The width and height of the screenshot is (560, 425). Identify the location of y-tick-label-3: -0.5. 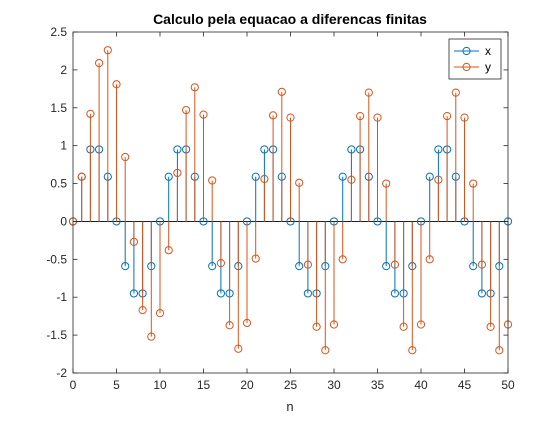
(56, 259).